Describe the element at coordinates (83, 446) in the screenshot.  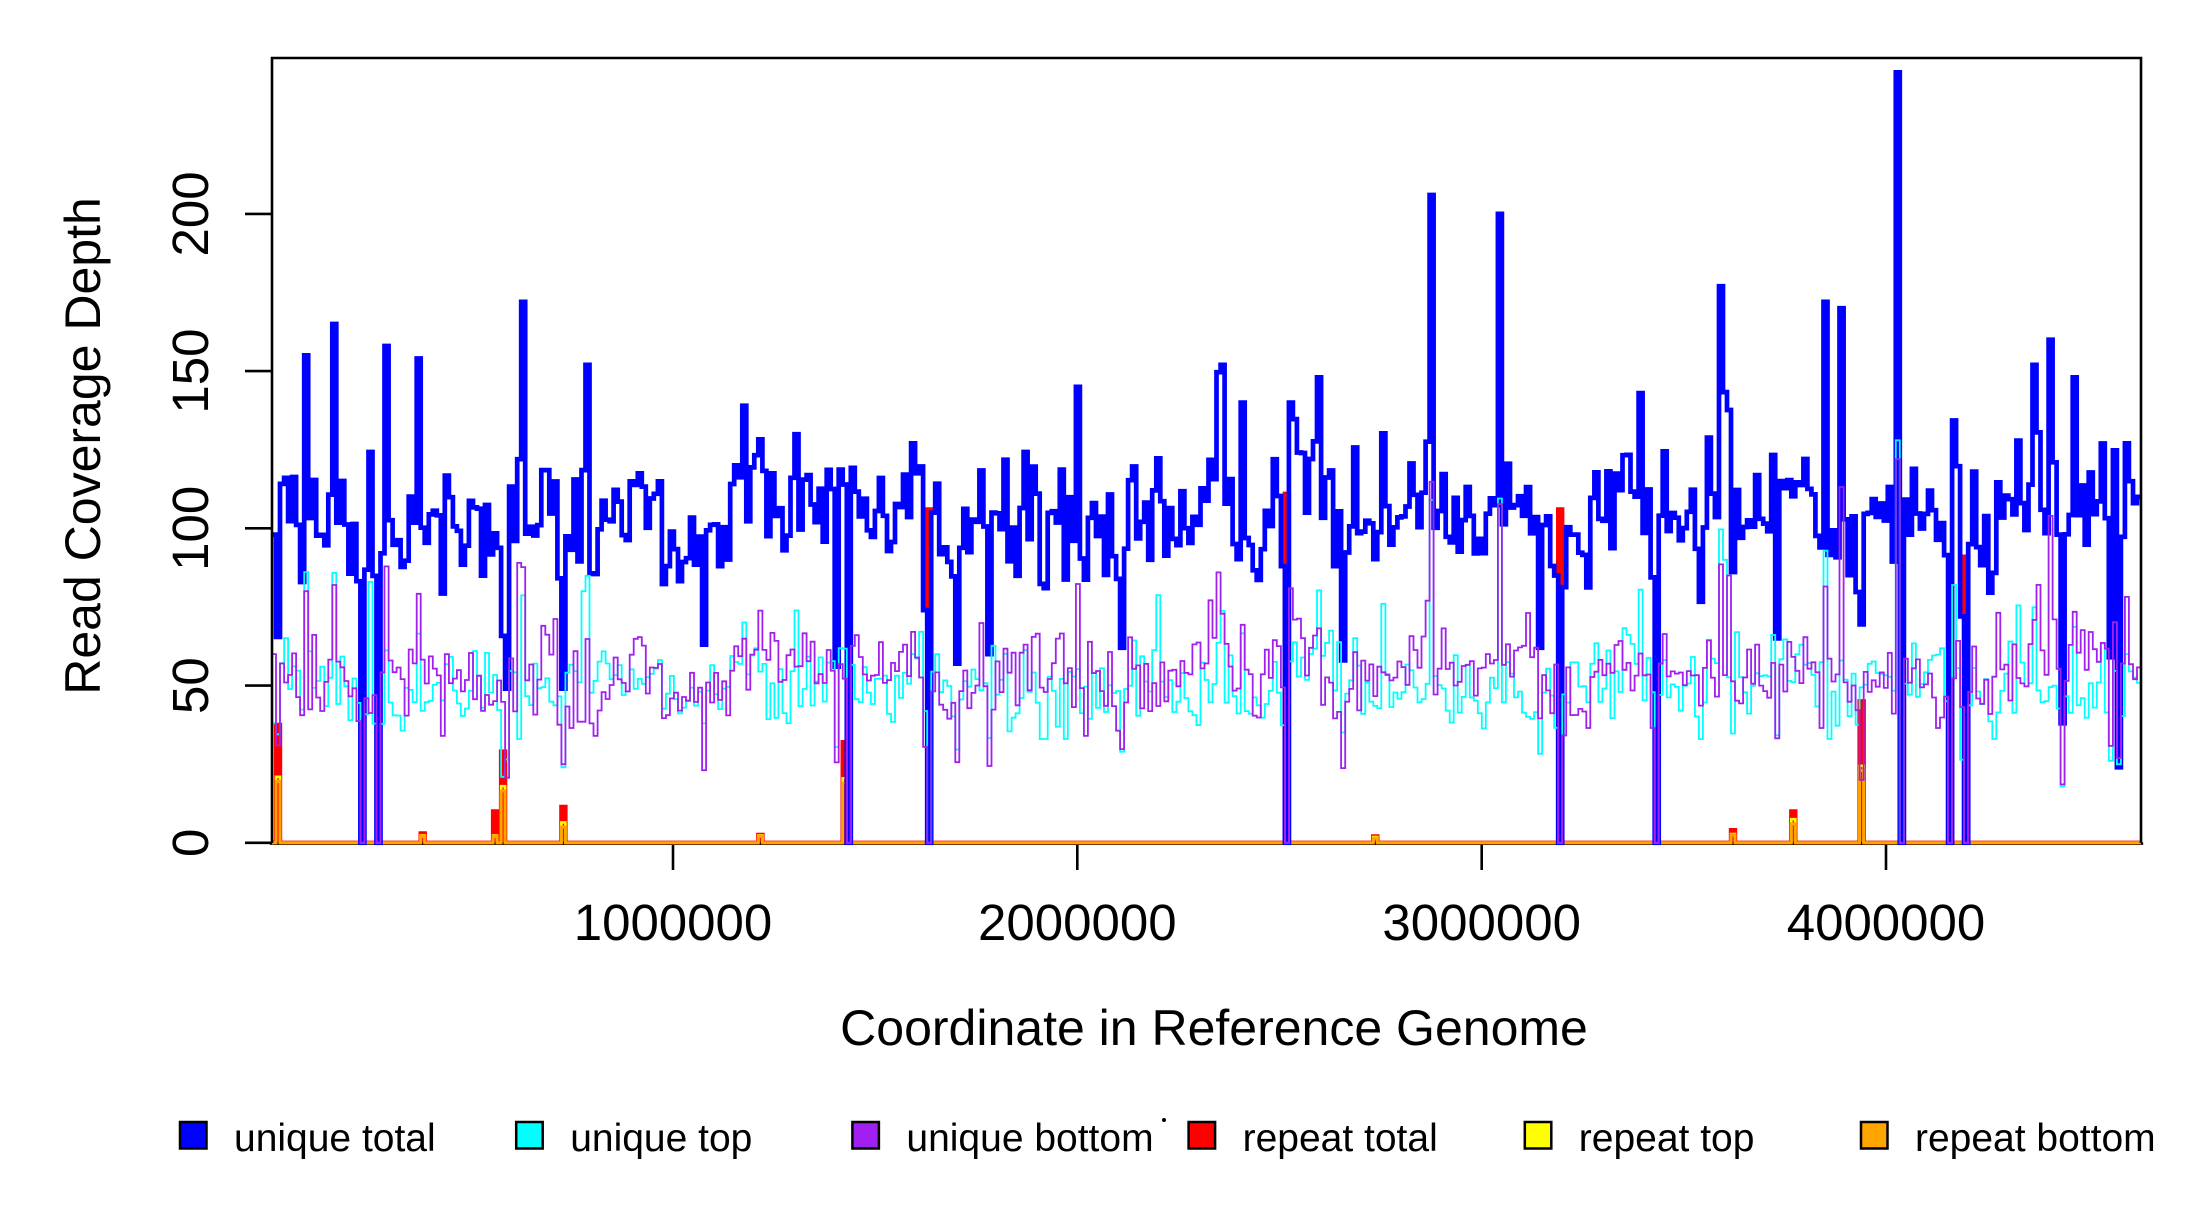
I see `svg-text: Read Coverage Depth` at that location.